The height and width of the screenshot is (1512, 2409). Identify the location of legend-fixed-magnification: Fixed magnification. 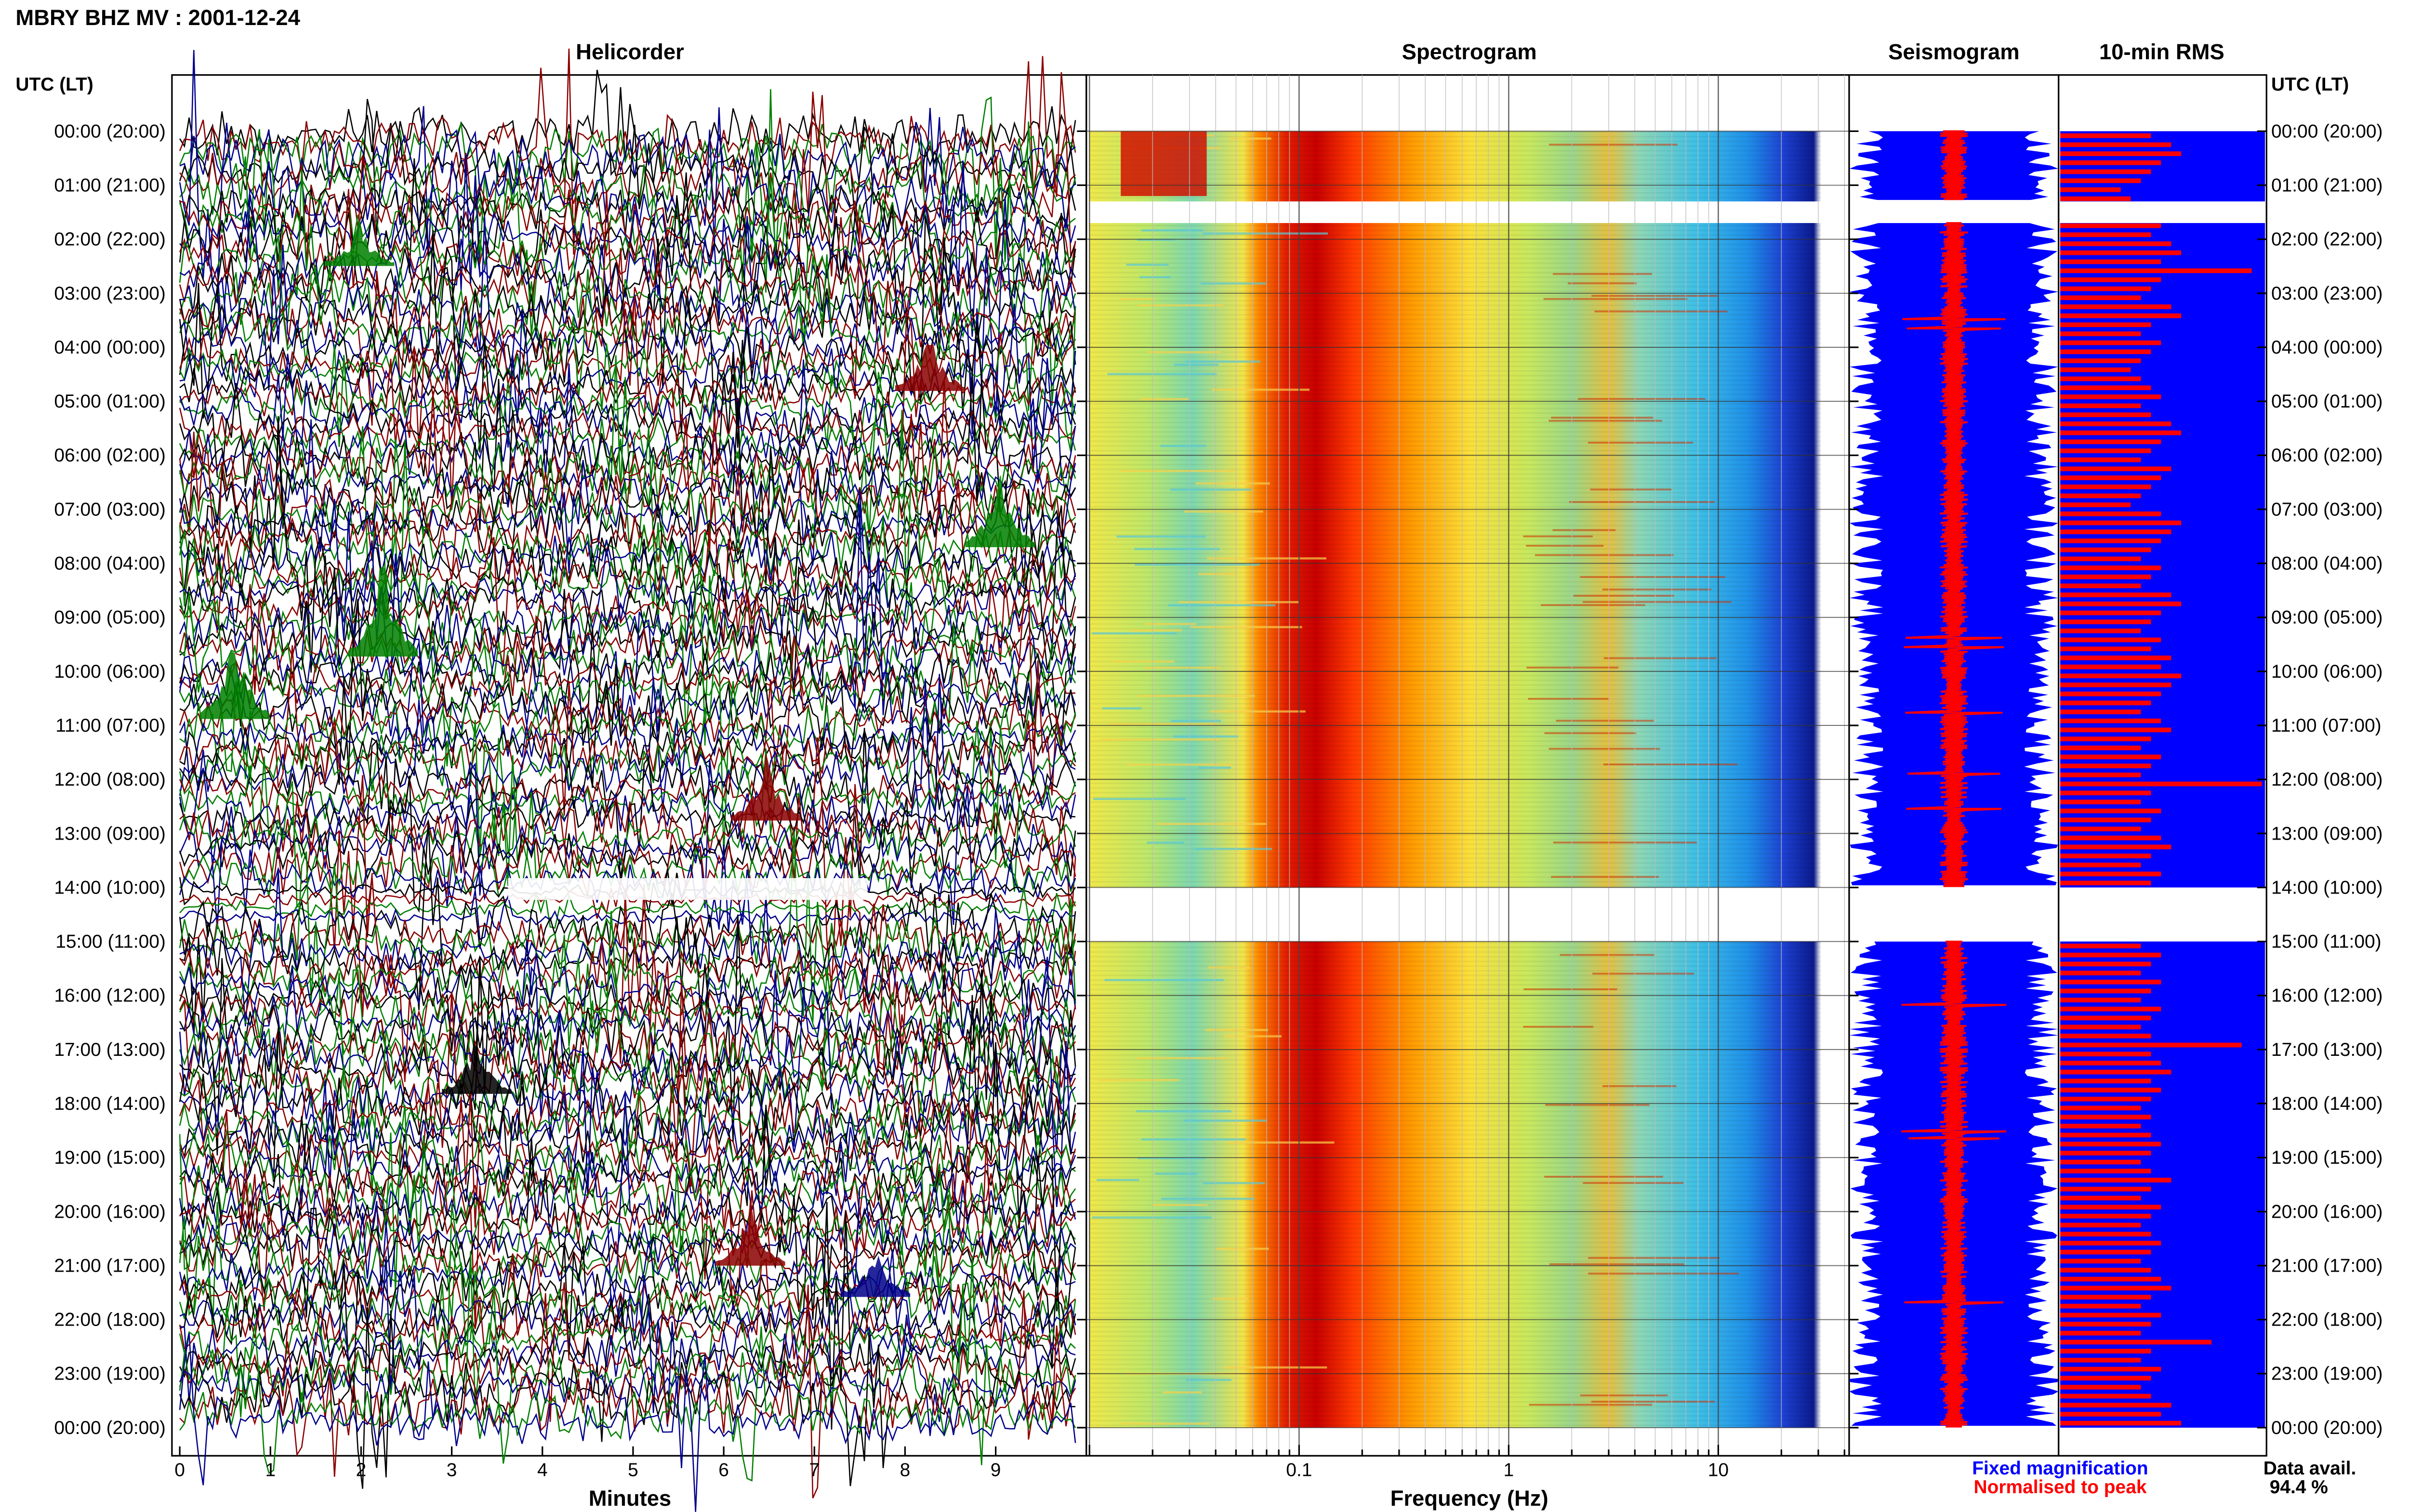
(2060, 1468).